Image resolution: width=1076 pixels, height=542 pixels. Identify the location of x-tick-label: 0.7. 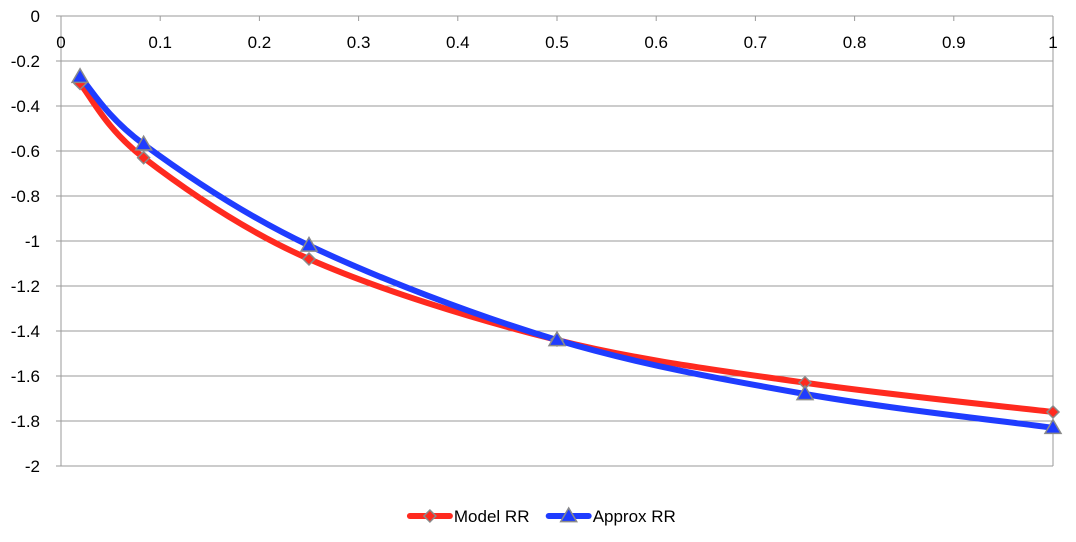
(756, 42).